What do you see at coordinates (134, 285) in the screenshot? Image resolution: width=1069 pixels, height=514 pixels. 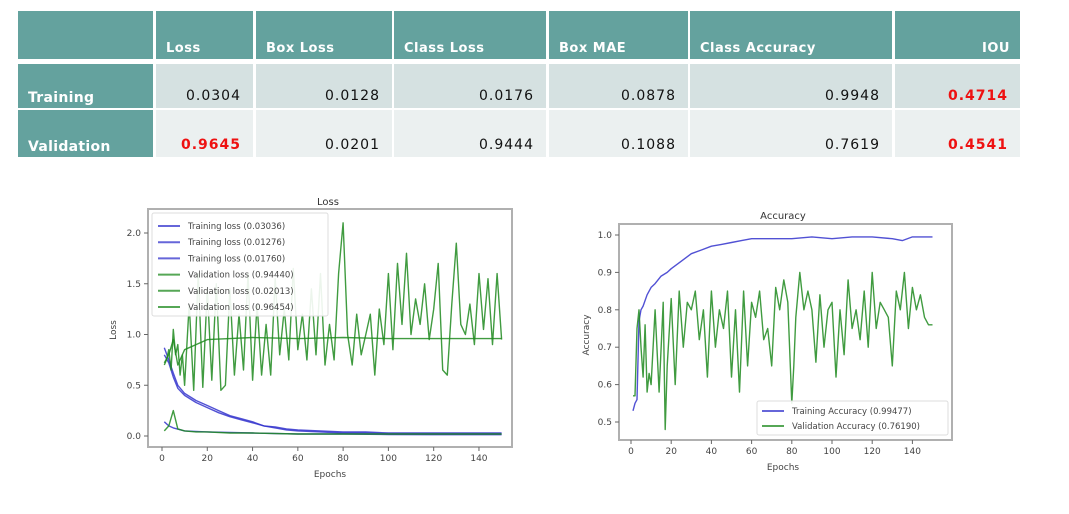 I see `y-tick-label: 1.5` at bounding box center [134, 285].